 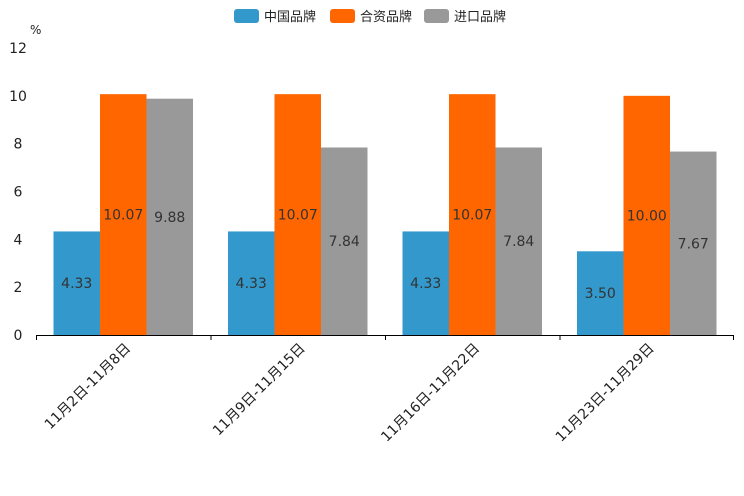 I want to click on y-tick-label: 6, so click(x=18, y=193).